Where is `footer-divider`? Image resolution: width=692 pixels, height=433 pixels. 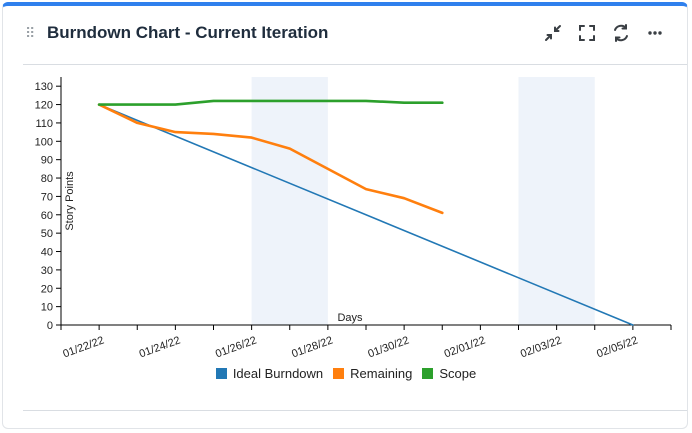 footer-divider is located at coordinates (355, 410).